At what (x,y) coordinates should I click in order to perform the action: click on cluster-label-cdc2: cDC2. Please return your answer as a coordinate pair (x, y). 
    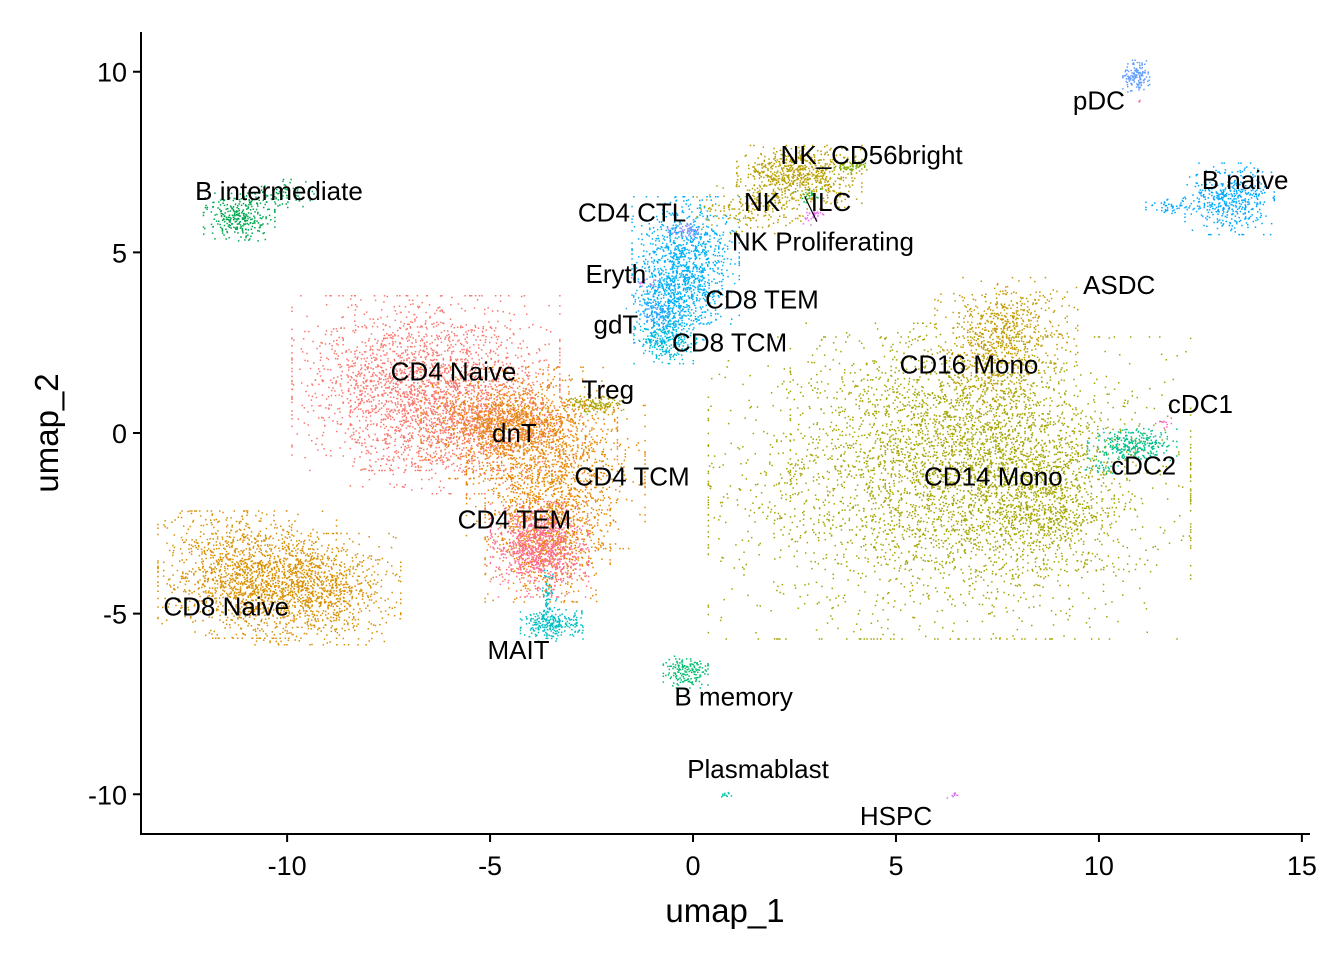
    Looking at the image, I should click on (1143, 466).